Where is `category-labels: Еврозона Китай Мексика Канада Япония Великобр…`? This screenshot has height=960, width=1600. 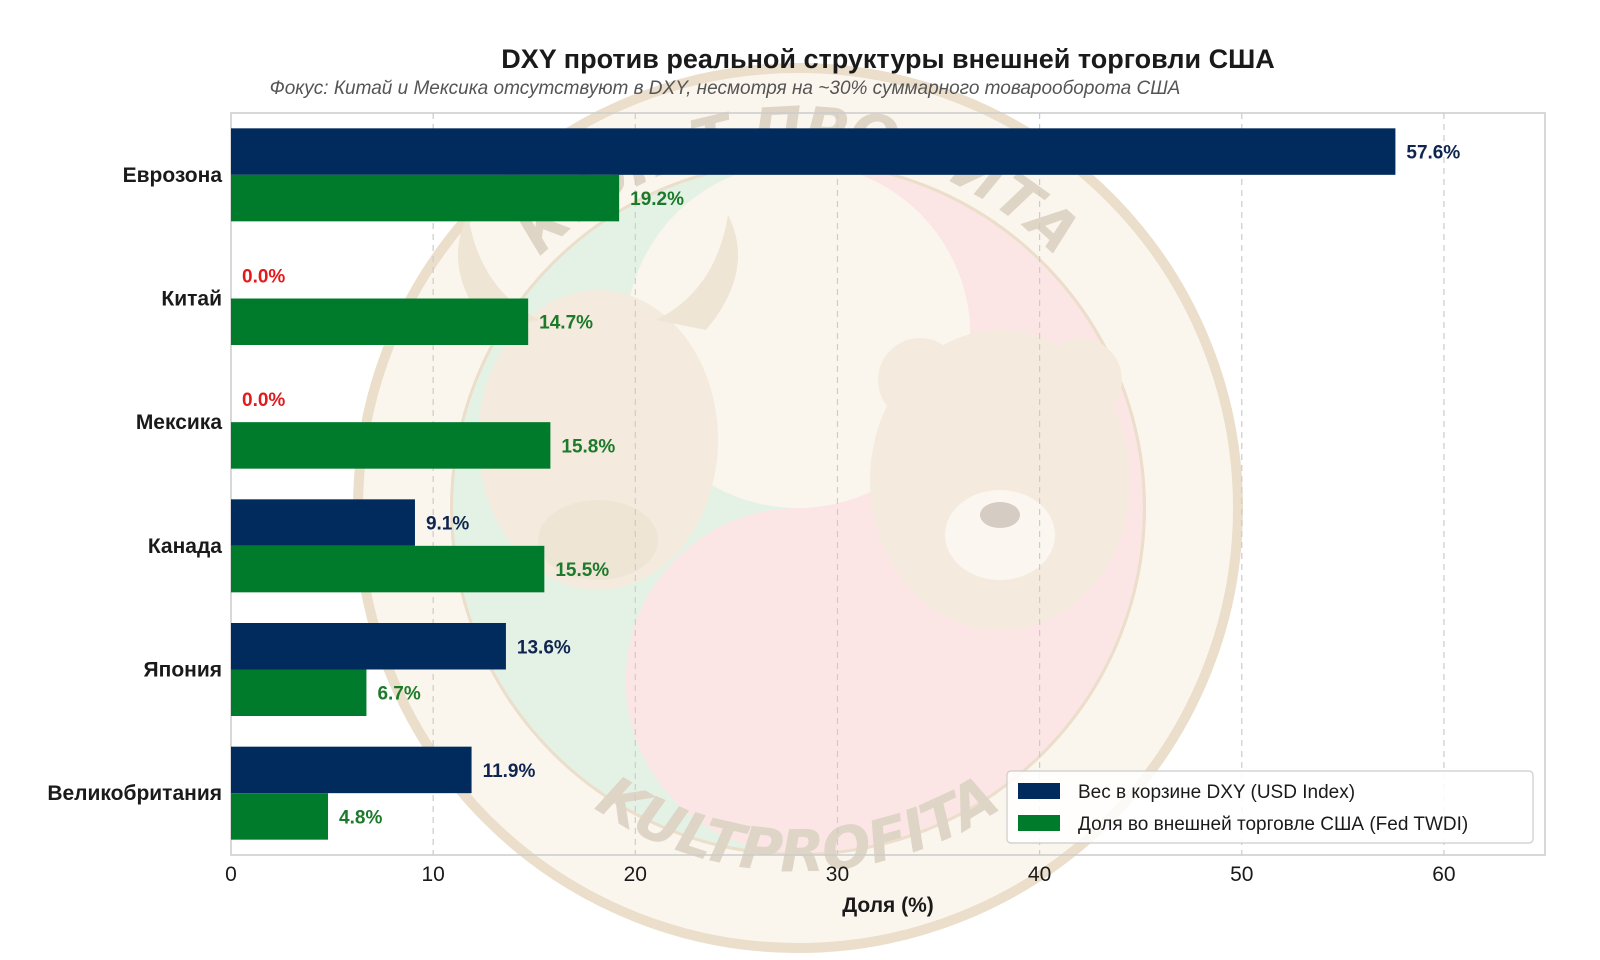
category-labels: Еврозона Китай Мексика Канада Япония Великобр… is located at coordinates (134, 484).